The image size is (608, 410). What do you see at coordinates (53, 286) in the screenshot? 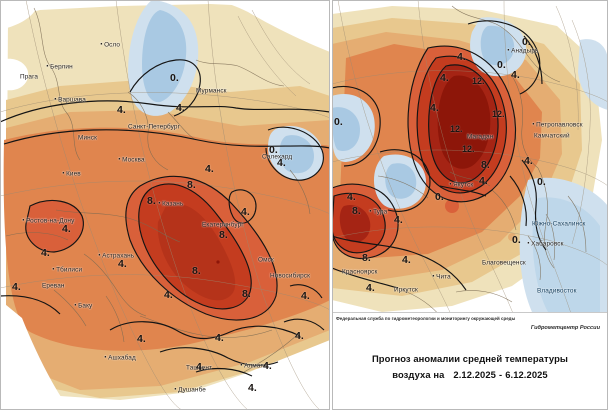
I see `city-label: Ереван` at bounding box center [53, 286].